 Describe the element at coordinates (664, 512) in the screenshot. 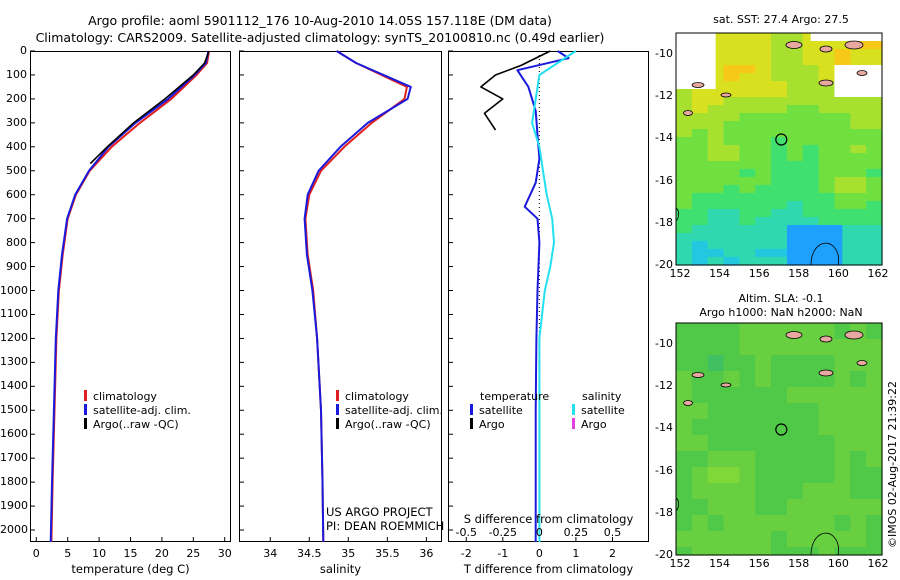

I see `map-y-tick-label: -18` at that location.